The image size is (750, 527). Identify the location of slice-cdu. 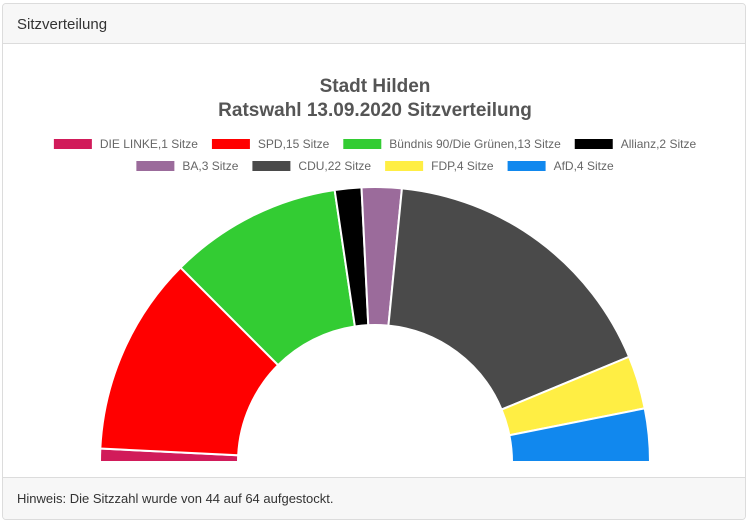
(509, 299).